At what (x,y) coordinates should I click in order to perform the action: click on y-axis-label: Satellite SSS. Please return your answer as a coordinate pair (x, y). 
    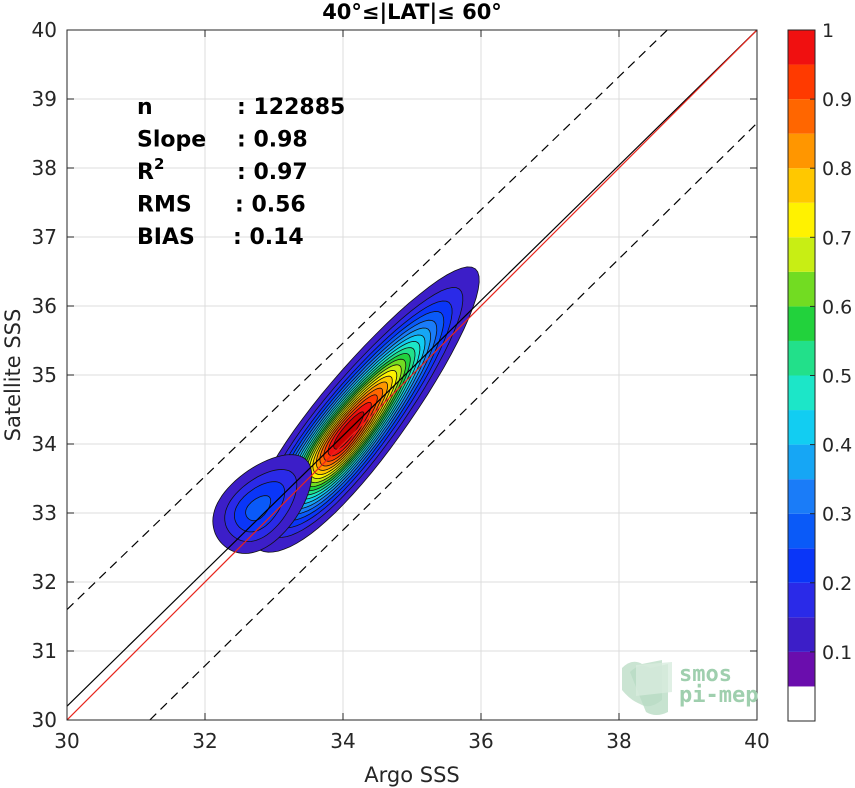
    Looking at the image, I should click on (13, 375).